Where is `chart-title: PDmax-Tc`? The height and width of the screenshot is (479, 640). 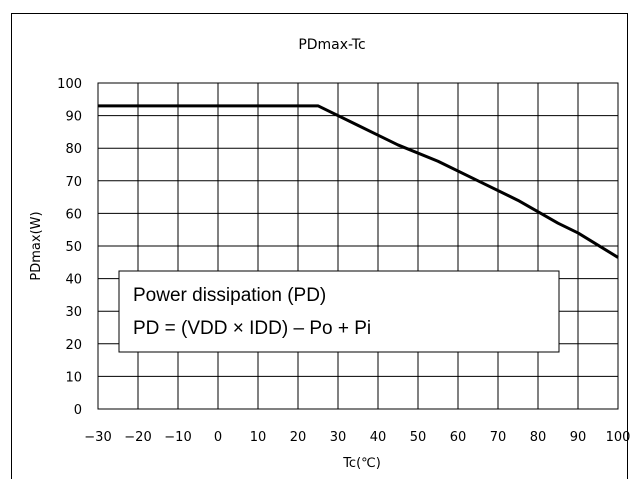
chart-title: PDmax-Tc is located at coordinates (331, 45).